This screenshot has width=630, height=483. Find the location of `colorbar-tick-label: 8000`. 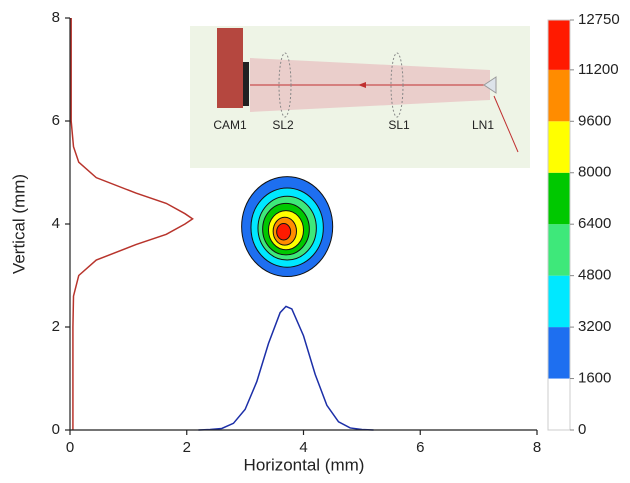

colorbar-tick-label: 8000 is located at coordinates (594, 172).